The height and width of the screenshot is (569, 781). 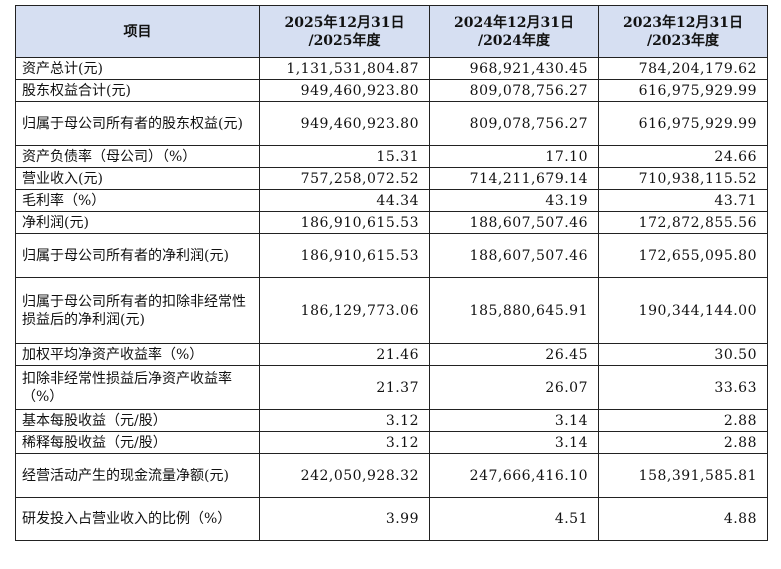 I want to click on table-row: 加权平均净资产收益率（%） 21.46 26.45 30.50, so click(x=391, y=354).